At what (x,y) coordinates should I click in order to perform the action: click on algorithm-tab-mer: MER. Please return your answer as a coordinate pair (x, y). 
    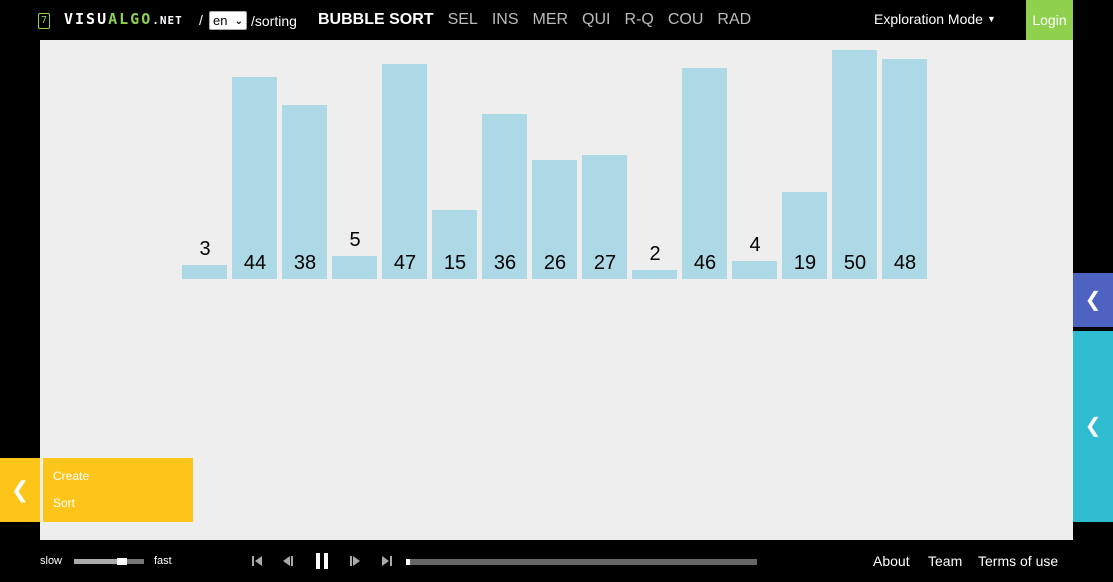
    Looking at the image, I should click on (550, 19).